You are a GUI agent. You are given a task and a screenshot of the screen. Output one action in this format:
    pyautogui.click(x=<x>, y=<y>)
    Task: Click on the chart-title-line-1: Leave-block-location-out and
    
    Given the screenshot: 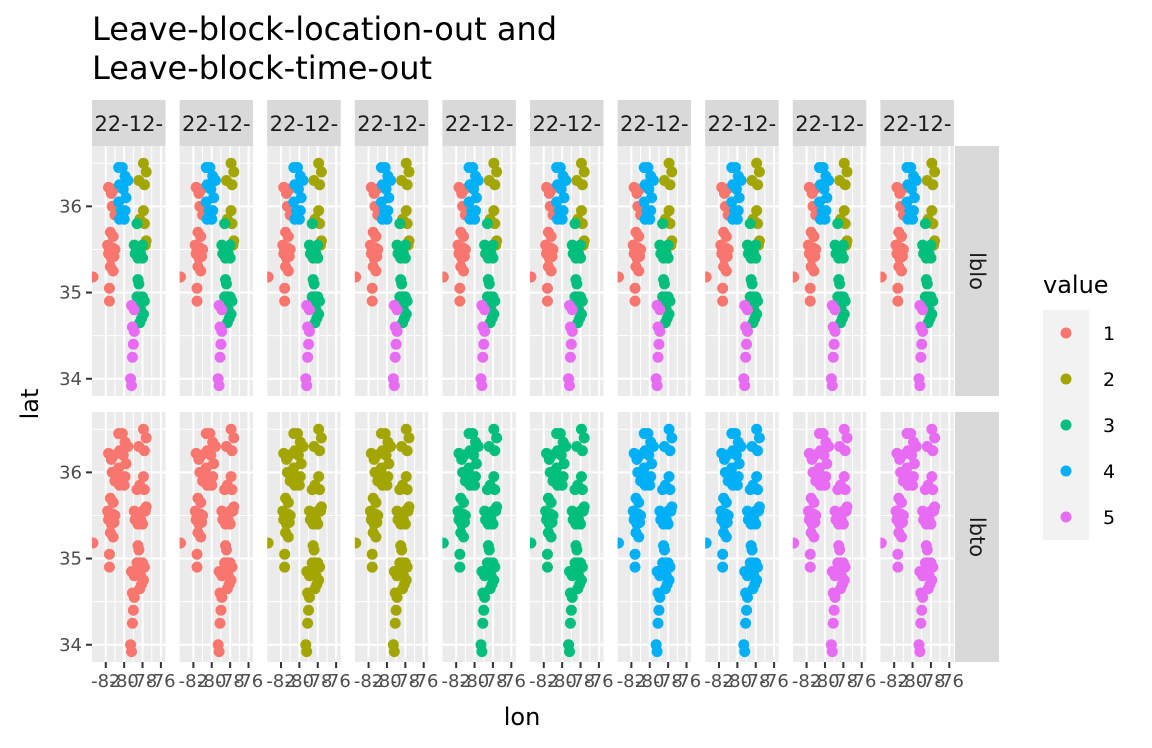 What is the action you would take?
    pyautogui.click(x=324, y=29)
    